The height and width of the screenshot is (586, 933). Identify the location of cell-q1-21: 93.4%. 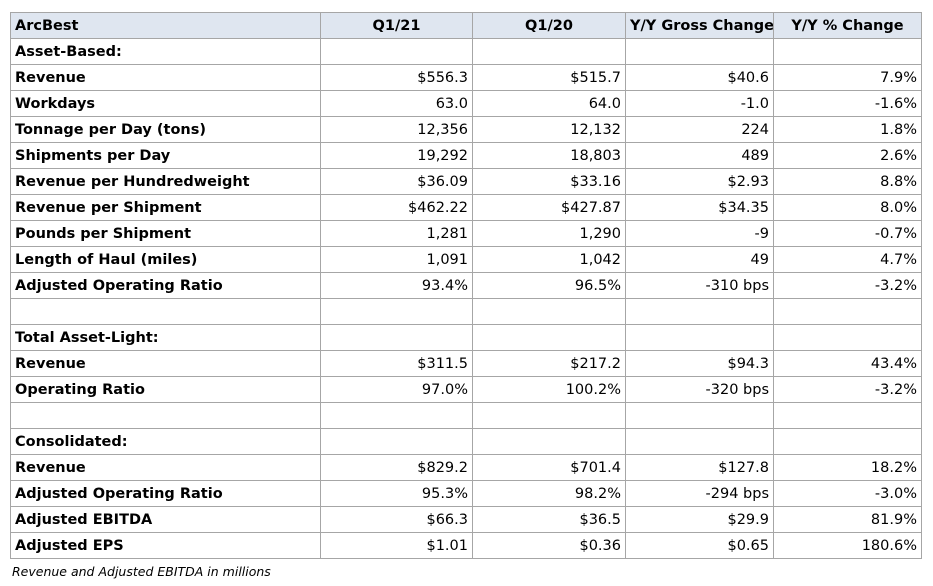
(396, 285).